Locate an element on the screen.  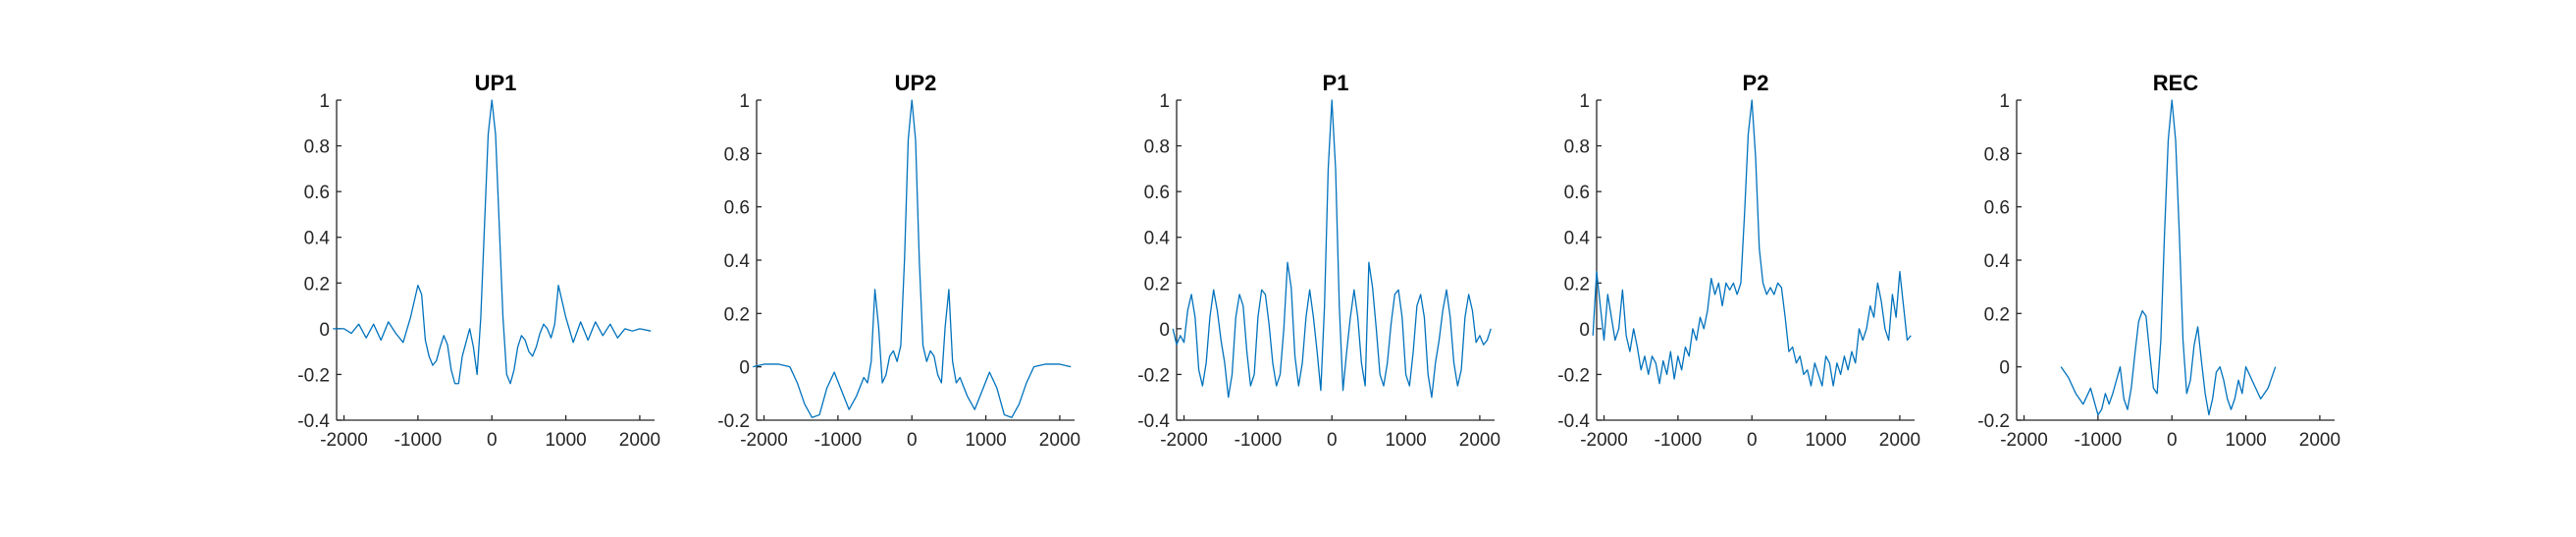
subplot-title: UP1 is located at coordinates (496, 83).